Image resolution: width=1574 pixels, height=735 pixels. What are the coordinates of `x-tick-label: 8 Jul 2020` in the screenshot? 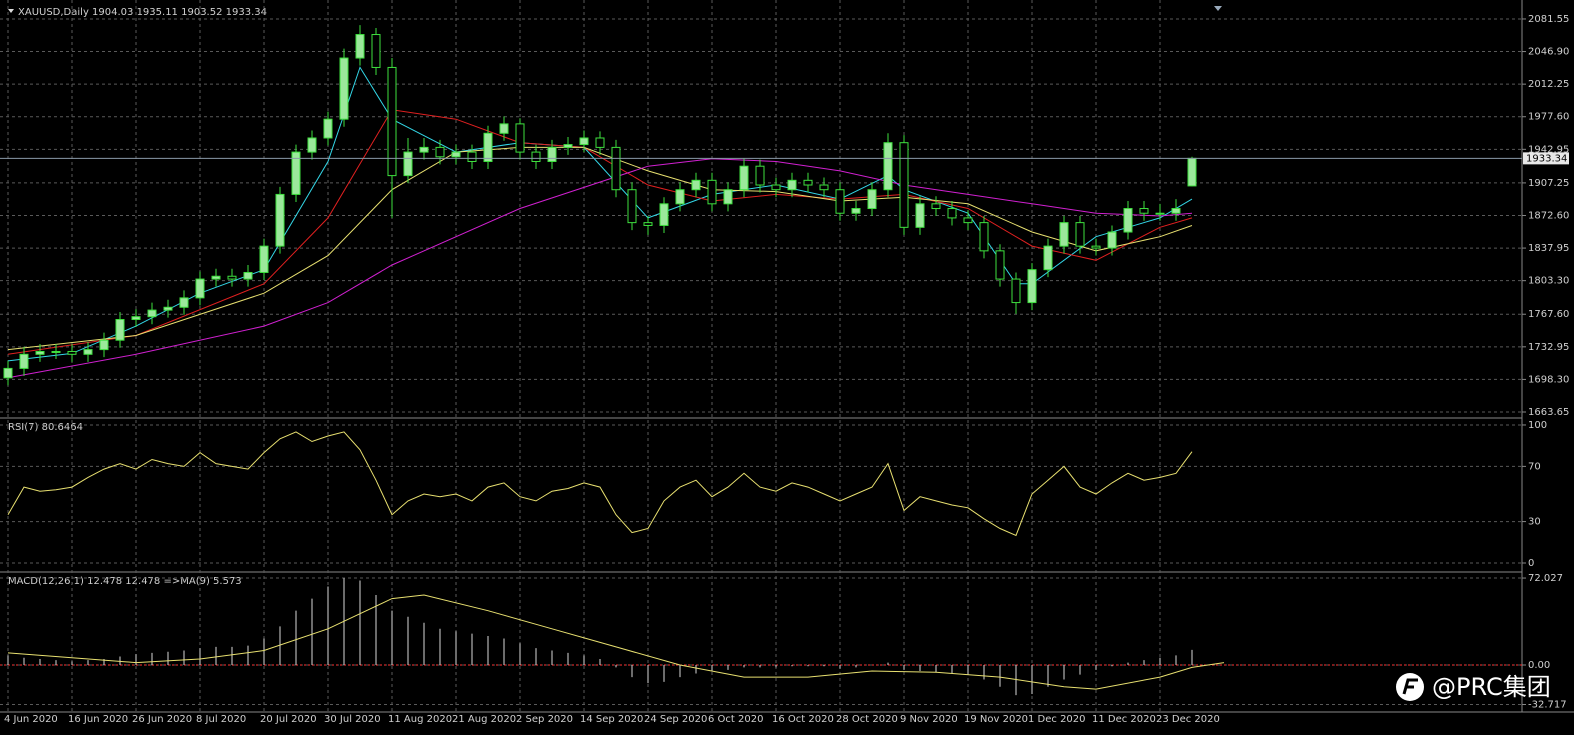 It's located at (221, 719).